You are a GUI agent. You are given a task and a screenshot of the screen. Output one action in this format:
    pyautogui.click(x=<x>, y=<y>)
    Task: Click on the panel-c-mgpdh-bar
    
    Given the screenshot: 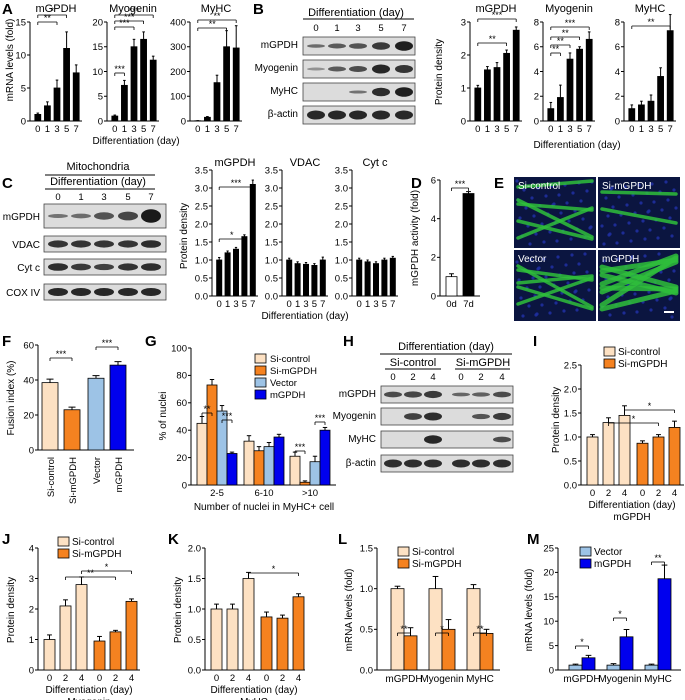 What is the action you would take?
    pyautogui.click(x=236, y=272)
    